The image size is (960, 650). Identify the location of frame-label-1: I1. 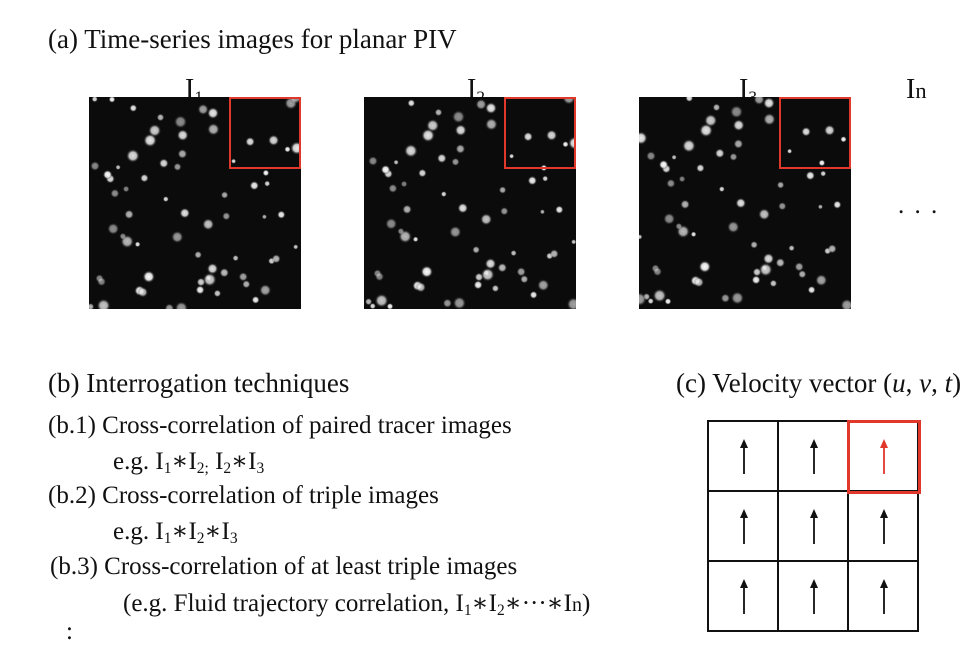
(194, 90).